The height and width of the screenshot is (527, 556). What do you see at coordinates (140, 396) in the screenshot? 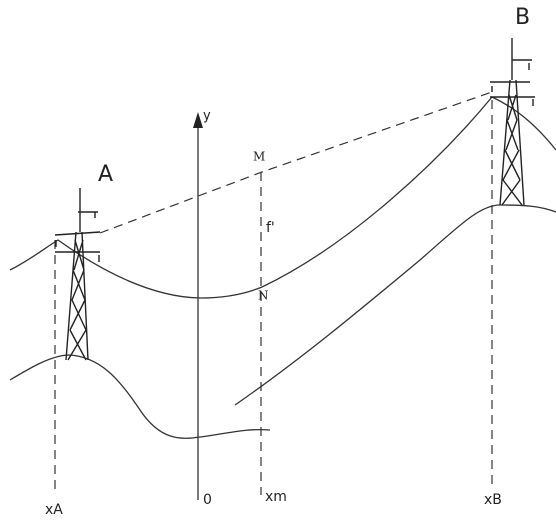
I see `terrain-left` at bounding box center [140, 396].